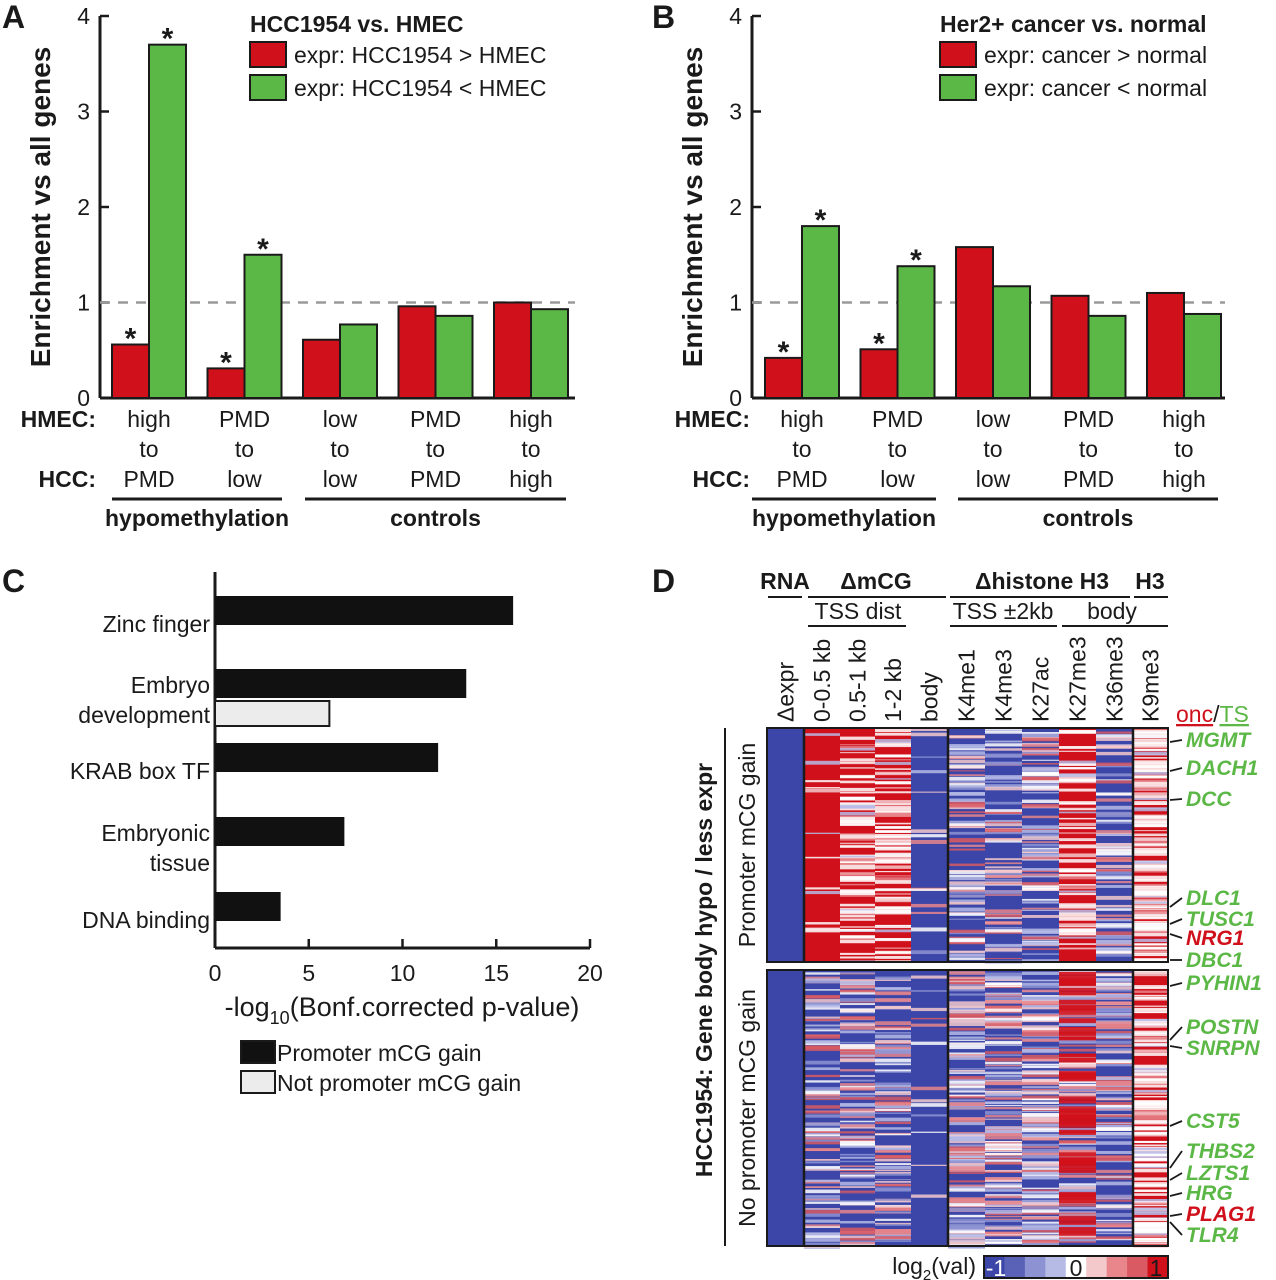 This screenshot has height=1280, width=1276. Describe the element at coordinates (530, 479) in the screenshot. I see `category-label-bottom: high` at that location.